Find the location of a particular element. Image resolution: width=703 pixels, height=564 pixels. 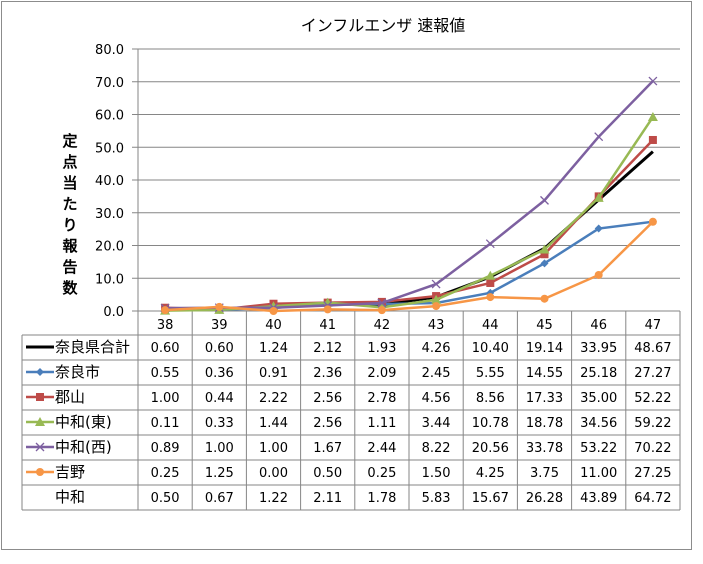

x-category-label: 43 is located at coordinates (436, 325).